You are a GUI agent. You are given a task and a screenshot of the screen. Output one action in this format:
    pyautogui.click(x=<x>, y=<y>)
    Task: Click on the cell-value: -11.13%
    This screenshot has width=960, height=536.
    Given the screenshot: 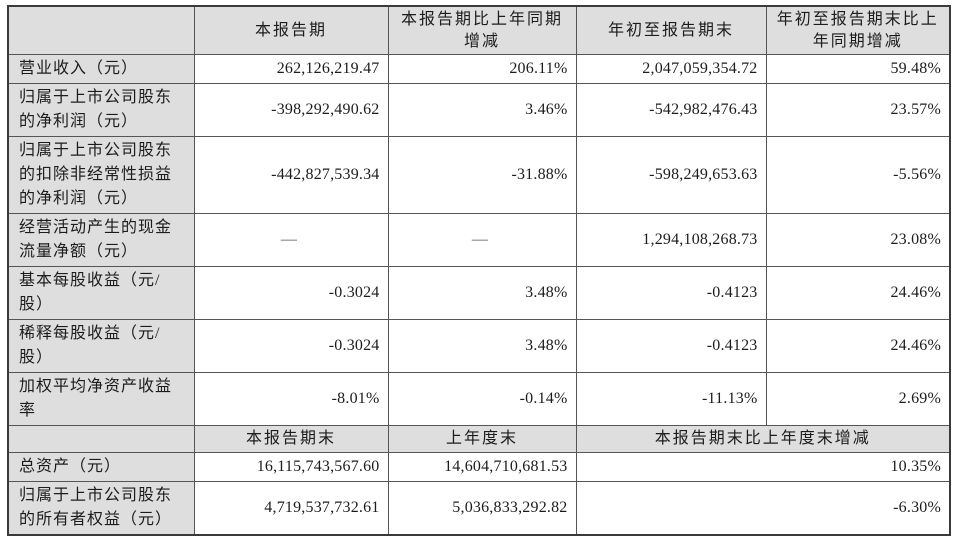 What is the action you would take?
    pyautogui.click(x=671, y=399)
    